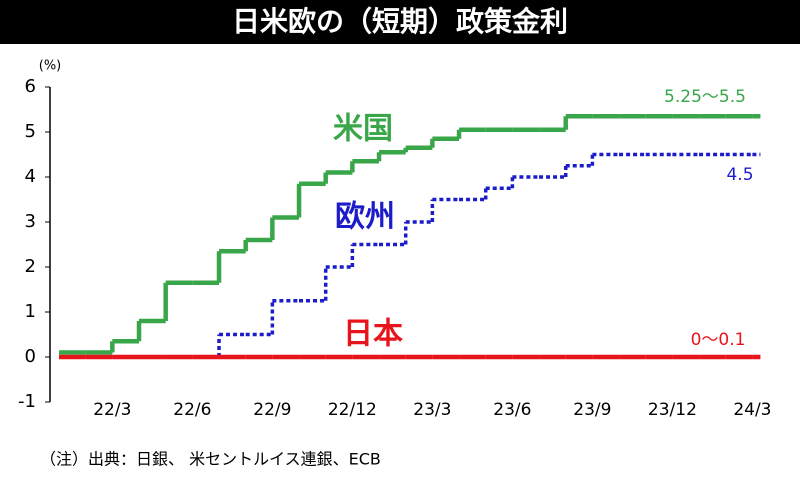  What do you see at coordinates (27, 401) in the screenshot?
I see `y-tick-label: -1` at bounding box center [27, 401].